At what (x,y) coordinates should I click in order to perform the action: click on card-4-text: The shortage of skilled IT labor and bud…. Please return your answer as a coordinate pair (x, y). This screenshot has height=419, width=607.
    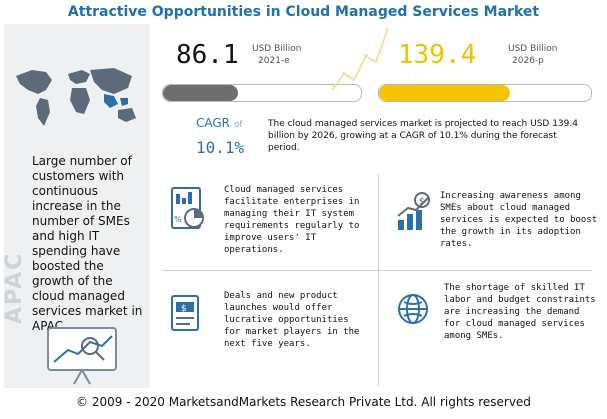
    Looking at the image, I should click on (520, 312).